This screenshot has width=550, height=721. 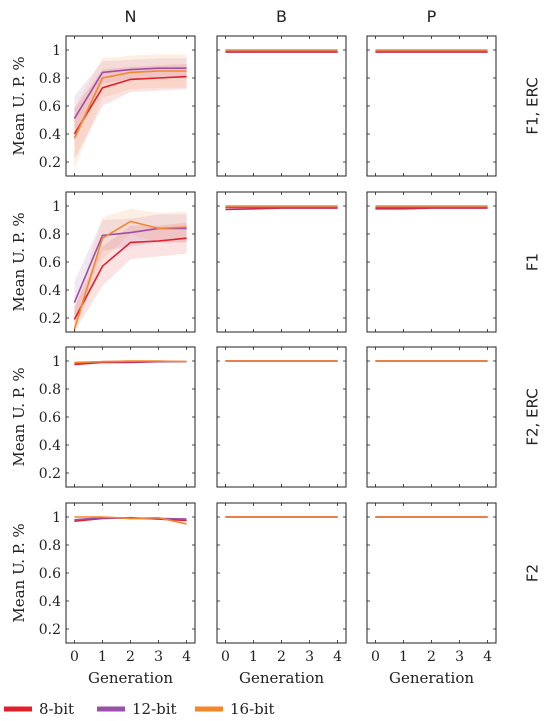 What do you see at coordinates (130, 417) in the screenshot?
I see `panel-f2-erc-n-frame` at bounding box center [130, 417].